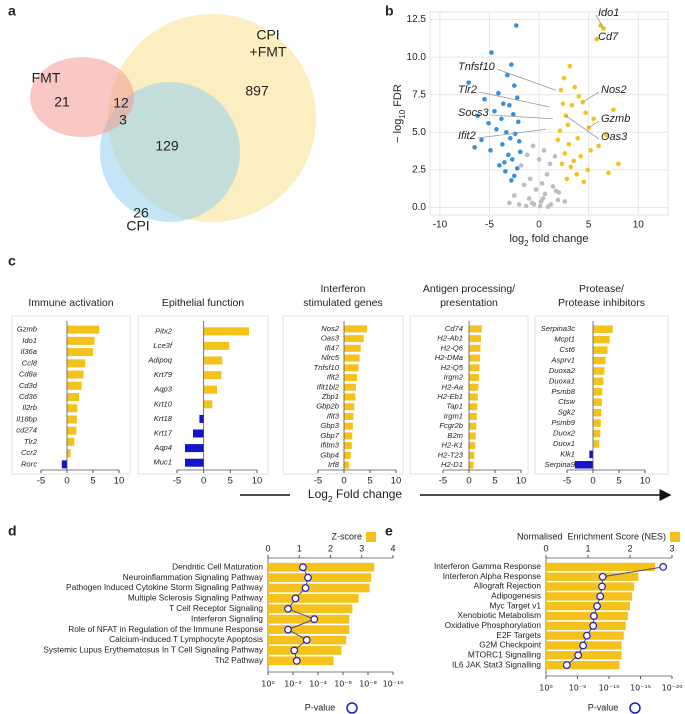  Describe the element at coordinates (343, 289) in the screenshot. I see `chart-title: Interferon` at that location.